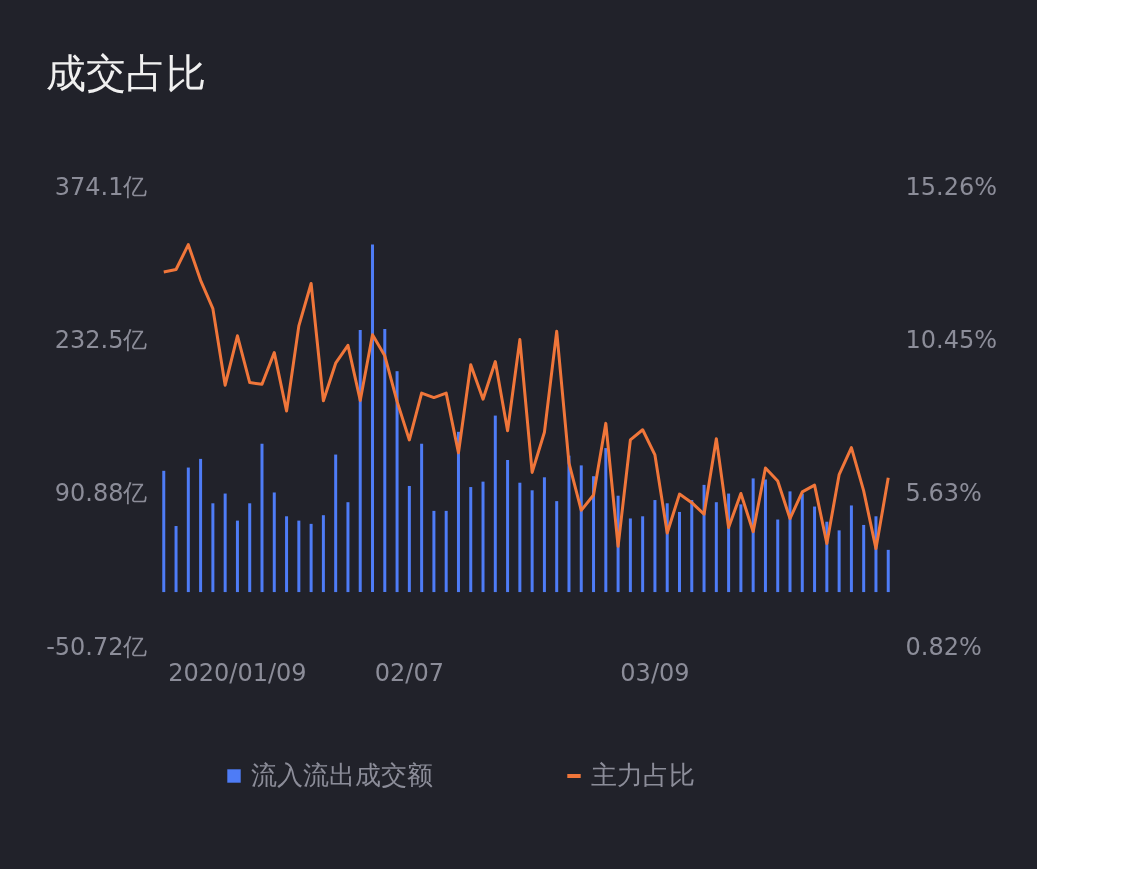 The height and width of the screenshot is (895, 1125). I want to click on y-tick-label: 232.5亿, so click(101, 339).